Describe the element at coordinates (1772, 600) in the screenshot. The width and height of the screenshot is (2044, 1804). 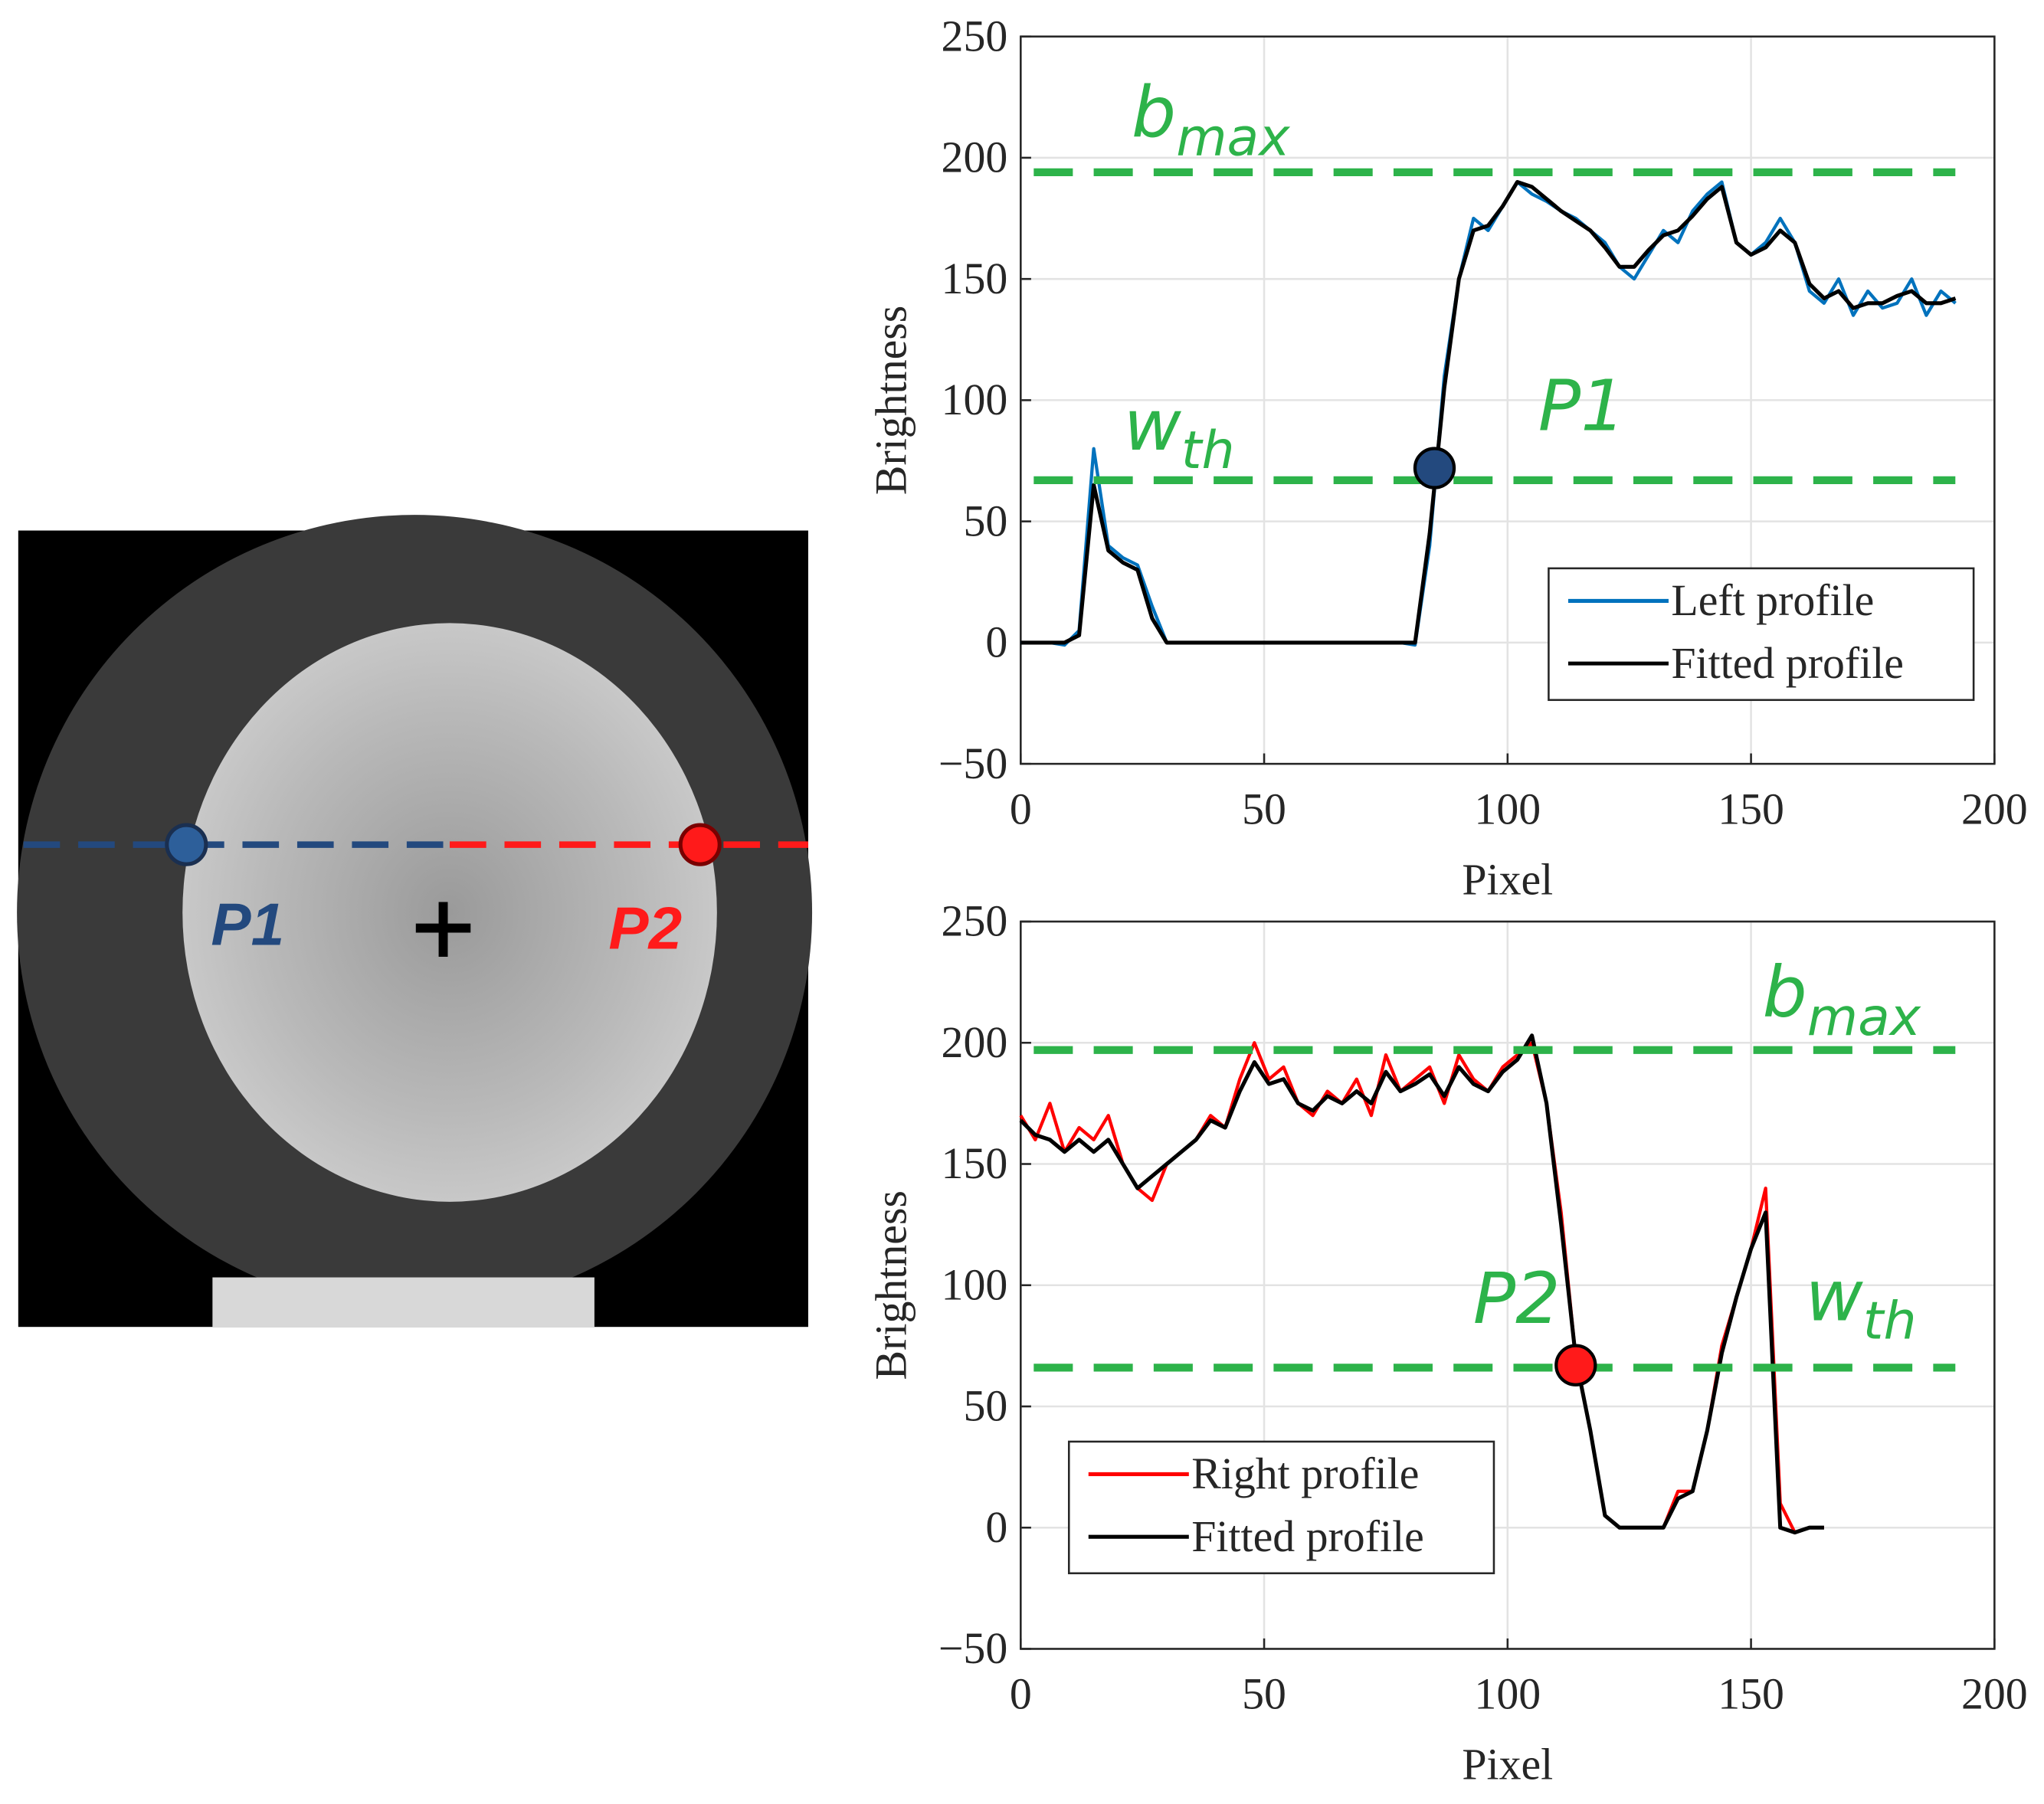
I see `legend-label: Left profile` at that location.